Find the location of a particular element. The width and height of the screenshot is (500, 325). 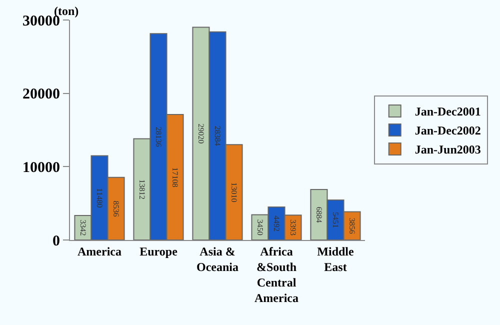

y-tick-label: 10000 is located at coordinates (41, 168).